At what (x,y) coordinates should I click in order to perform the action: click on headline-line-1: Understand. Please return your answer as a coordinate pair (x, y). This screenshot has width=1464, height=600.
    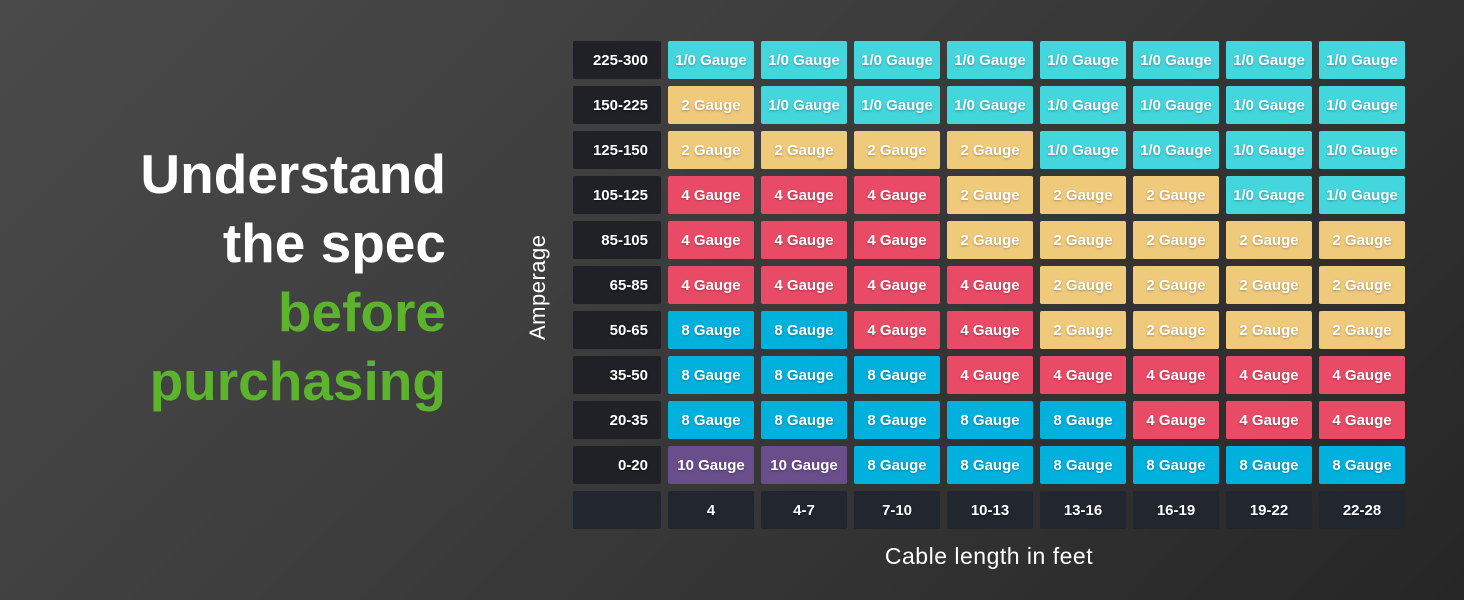
    Looking at the image, I should click on (293, 174).